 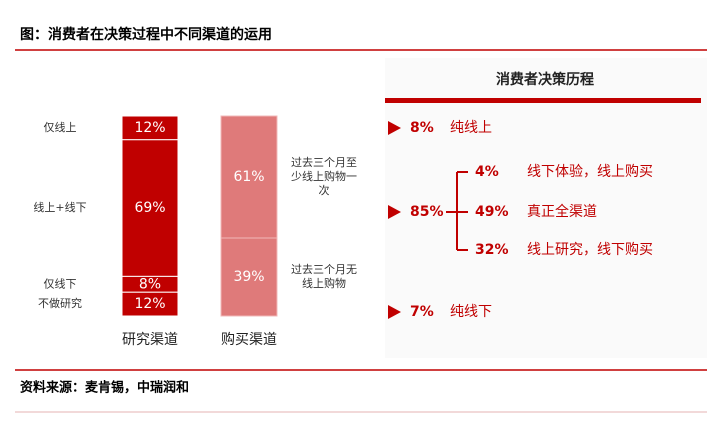 What do you see at coordinates (150, 340) in the screenshot?
I see `category-label: 研究渠道` at bounding box center [150, 340].